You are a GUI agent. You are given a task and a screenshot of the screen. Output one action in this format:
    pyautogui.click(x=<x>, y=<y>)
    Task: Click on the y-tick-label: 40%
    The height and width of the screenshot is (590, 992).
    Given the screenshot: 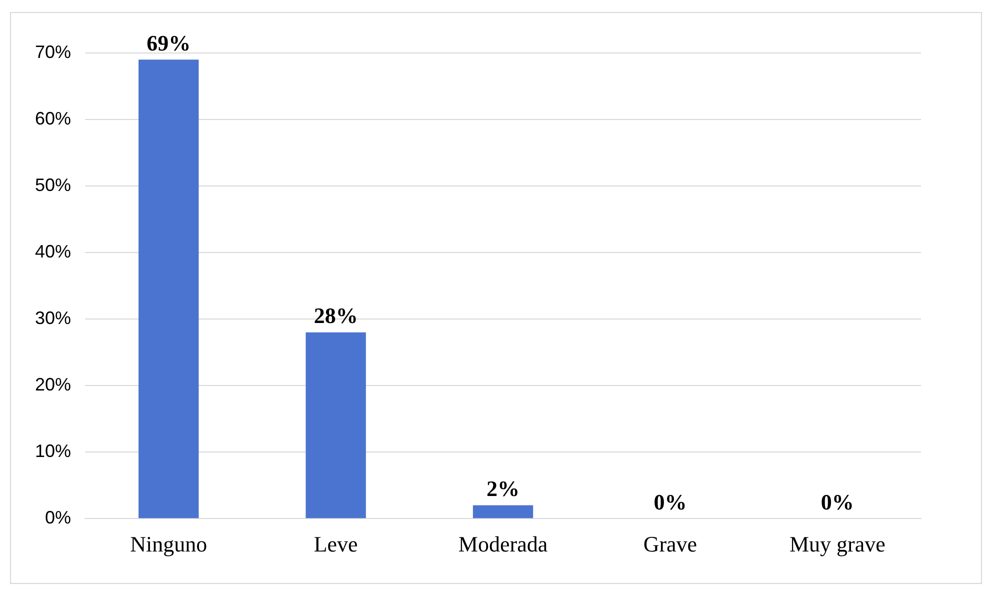 What is the action you would take?
    pyautogui.click(x=53, y=252)
    